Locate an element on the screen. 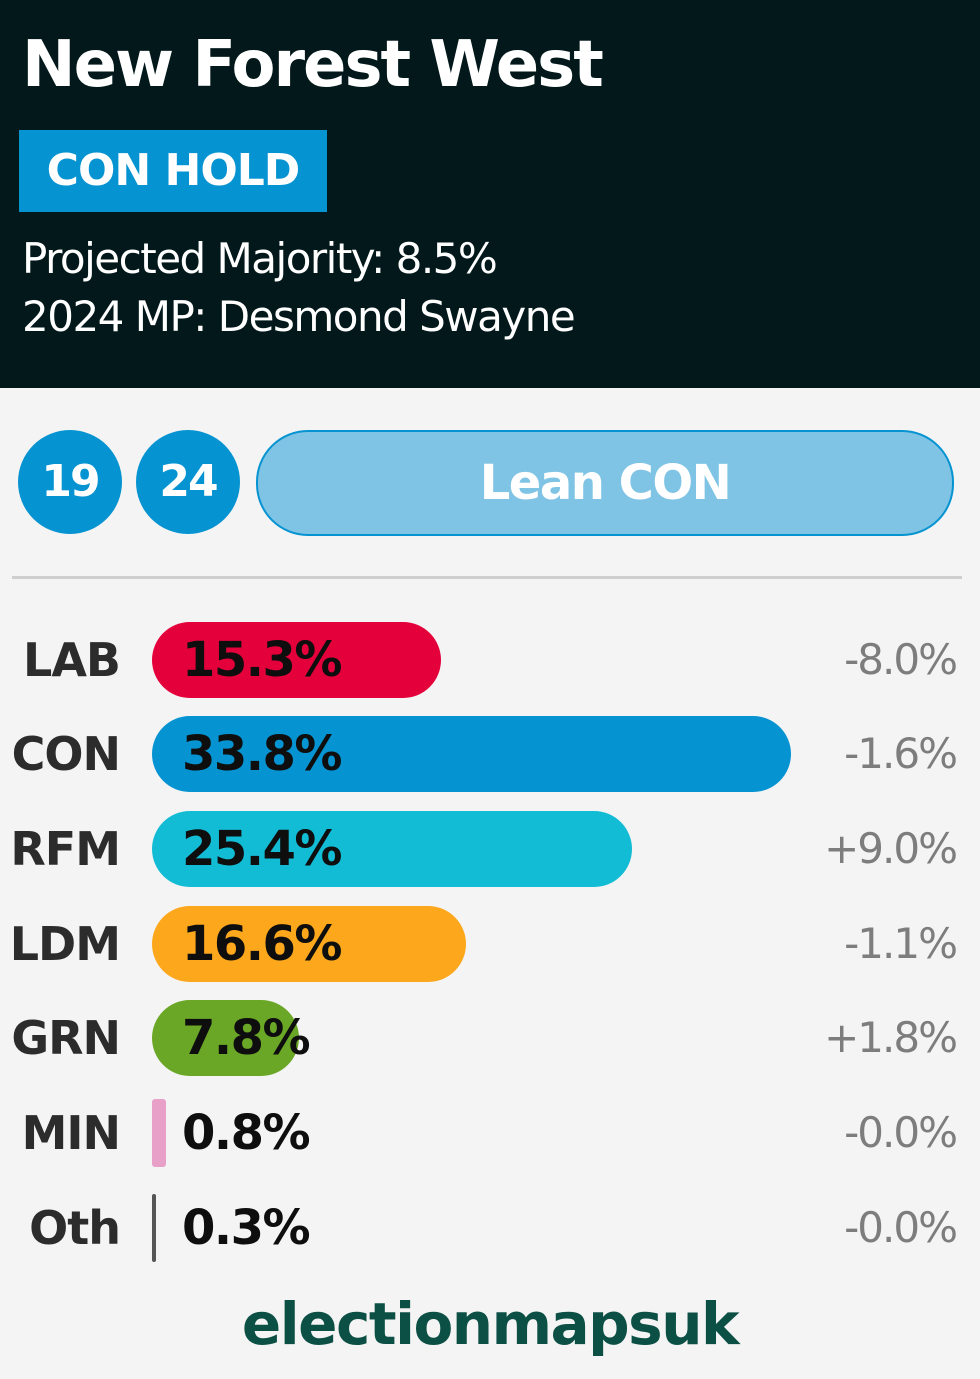 The width and height of the screenshot is (980, 1379). party-label: GRN is located at coordinates (66, 1038).